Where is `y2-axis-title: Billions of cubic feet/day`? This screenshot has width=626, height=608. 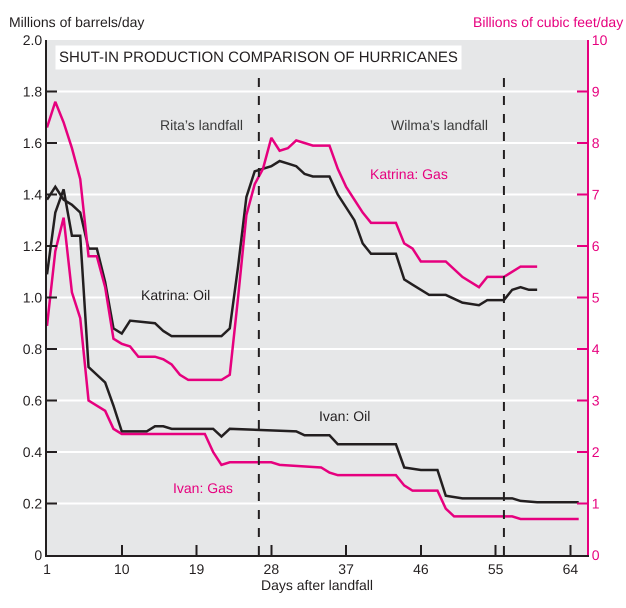 y2-axis-title: Billions of cubic feet/day is located at coordinates (548, 22).